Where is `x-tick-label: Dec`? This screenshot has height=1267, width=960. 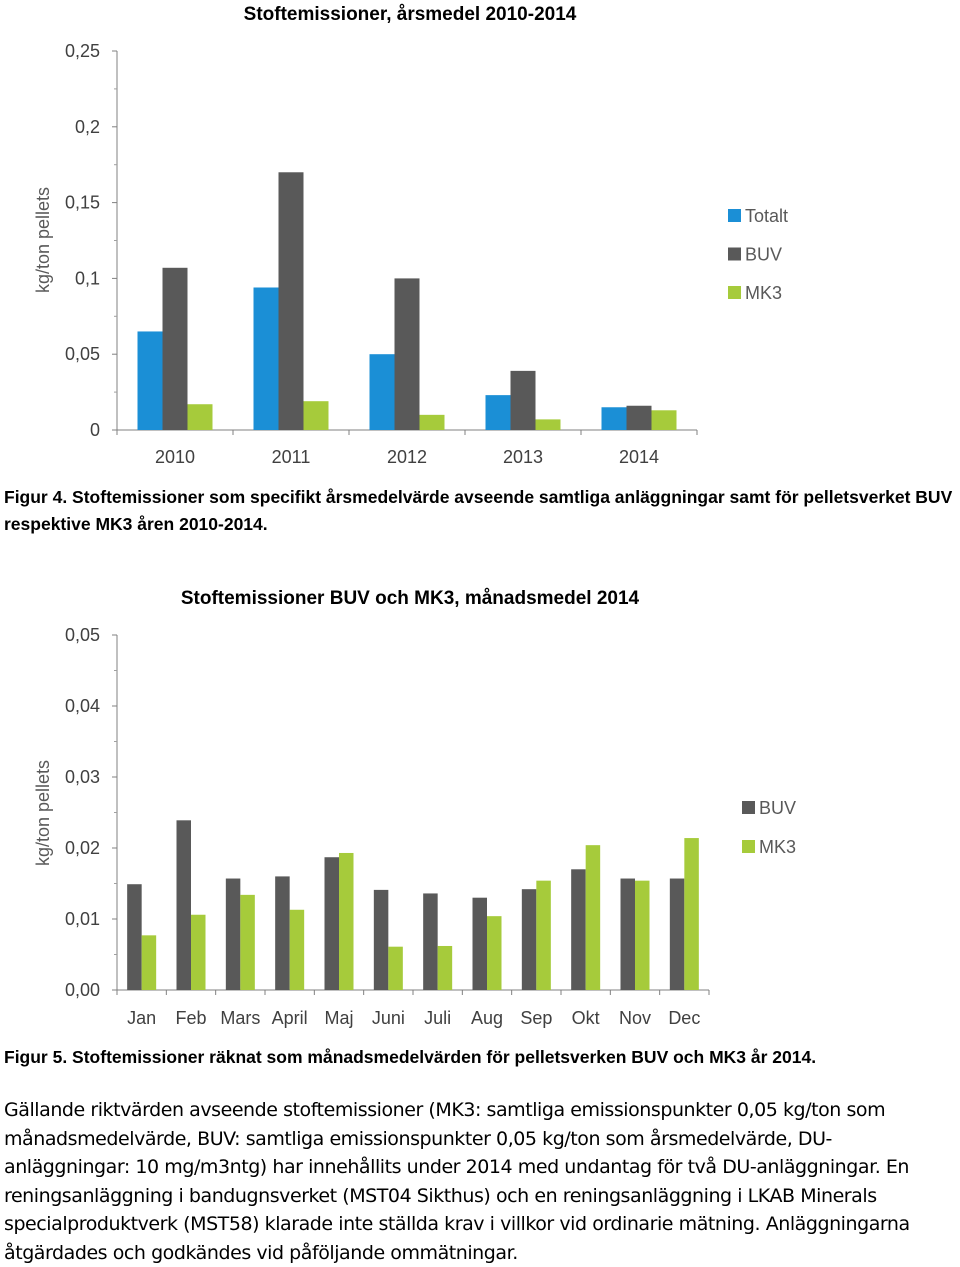
x-tick-label: Dec is located at coordinates (684, 1018).